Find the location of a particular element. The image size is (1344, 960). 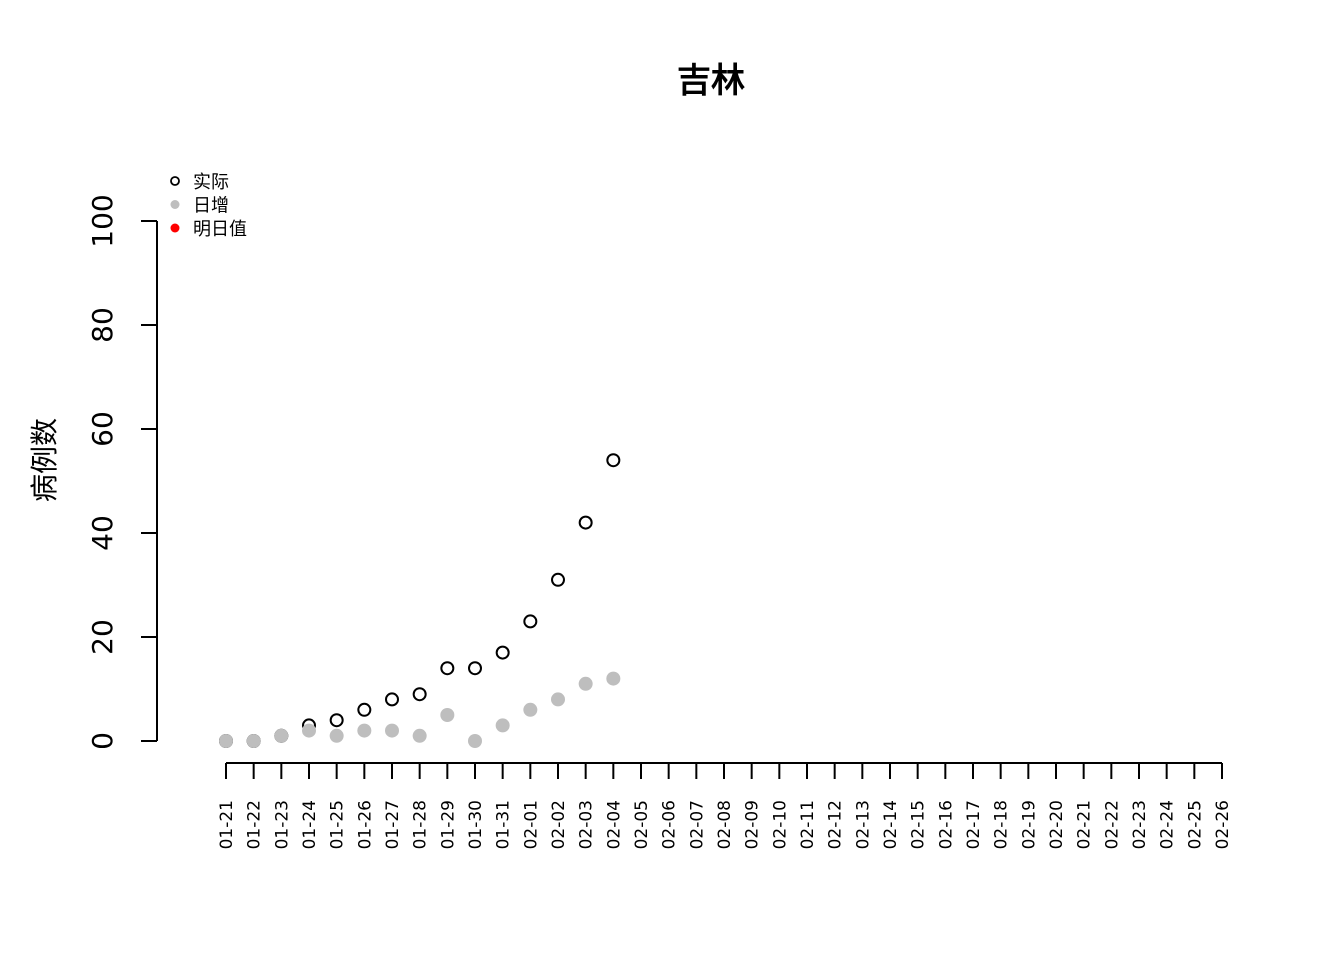

x-tick-label: 01-25 is located at coordinates (338, 824).